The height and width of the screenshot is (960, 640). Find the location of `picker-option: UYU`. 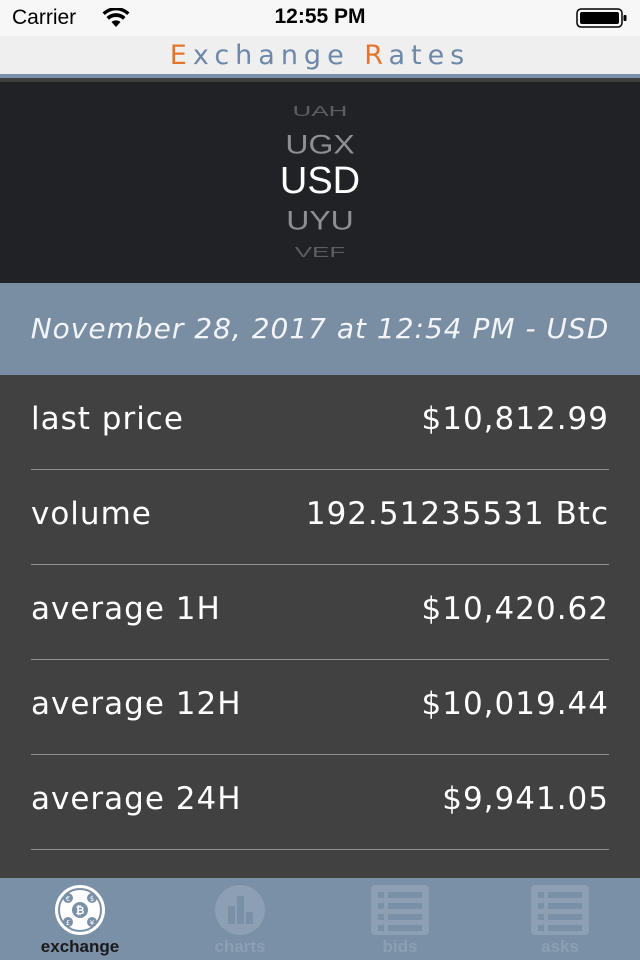

picker-option: UYU is located at coordinates (320, 220).